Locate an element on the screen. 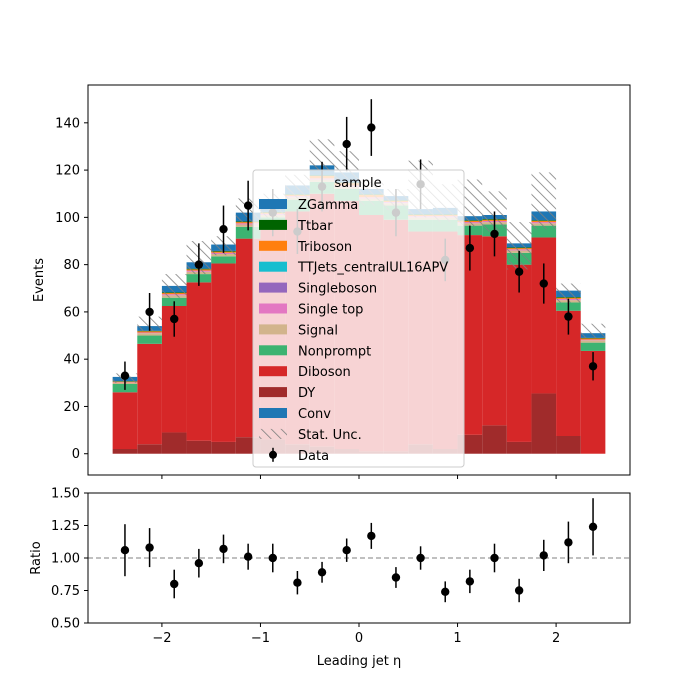  ratio-x-tick-label: 2 is located at coordinates (556, 638).